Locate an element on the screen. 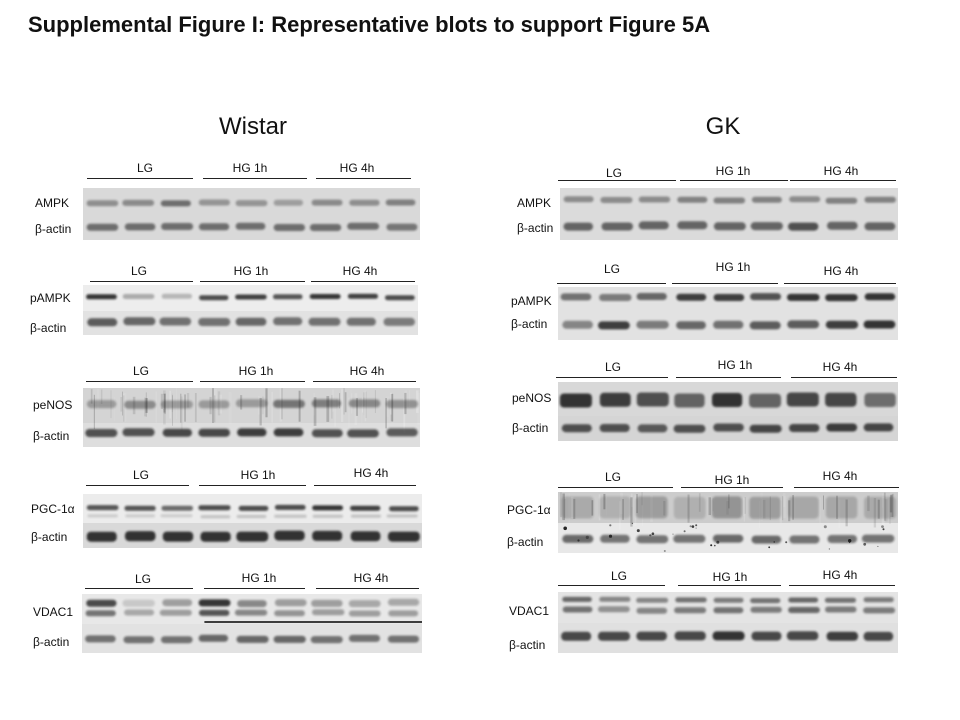 This screenshot has width=960, height=720. target-protein-label: PGC-1α is located at coordinates (53, 509).